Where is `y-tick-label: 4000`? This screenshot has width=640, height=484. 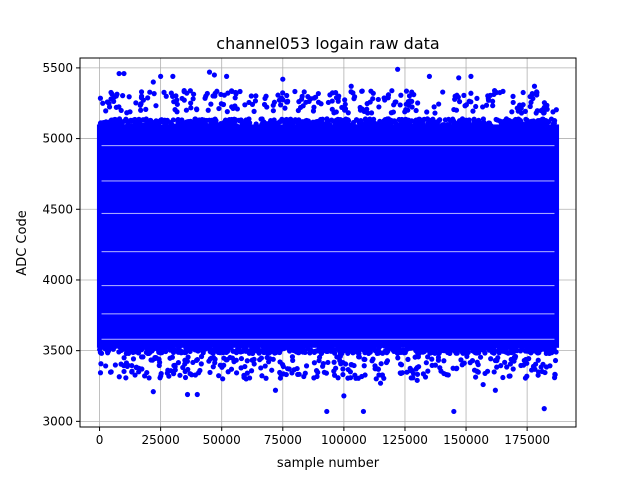
y-tick-label: 4000 is located at coordinates (57, 280).